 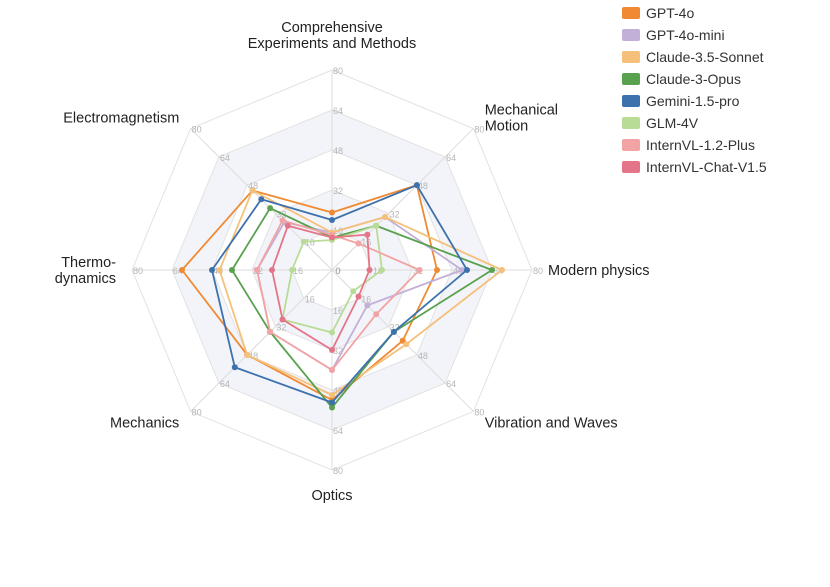 I want to click on legend-item: InternVL-Chat-V1.5, so click(x=694, y=167).